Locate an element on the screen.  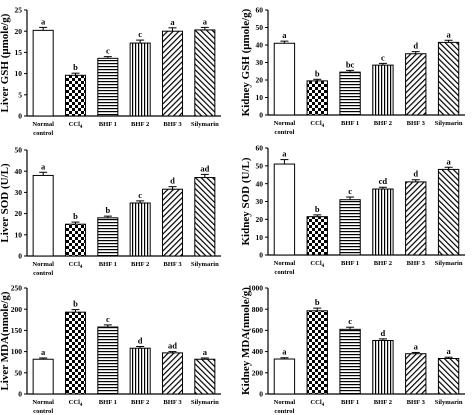
y-tick-label: 250 is located at coordinates (17, 288).